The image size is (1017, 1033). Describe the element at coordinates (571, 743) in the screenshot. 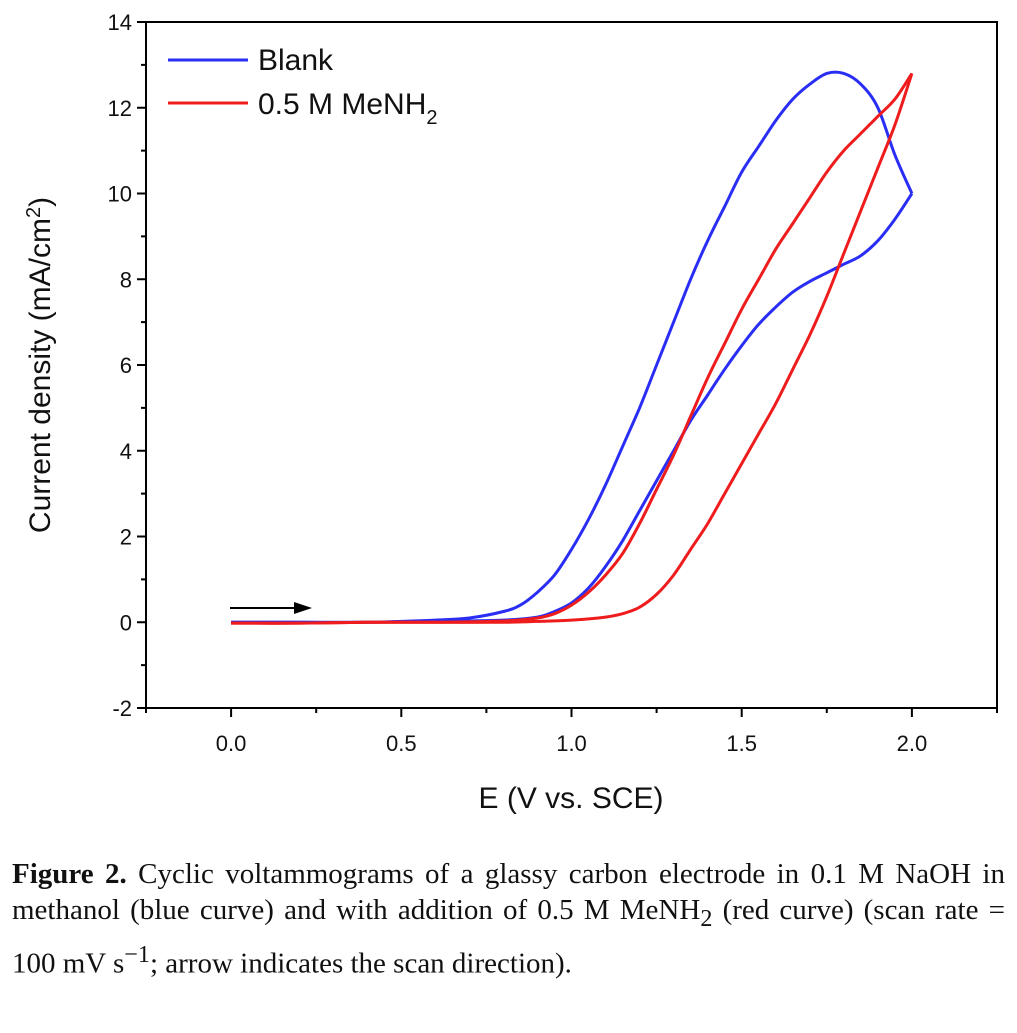

I see `x-tick-label: 1.0` at that location.